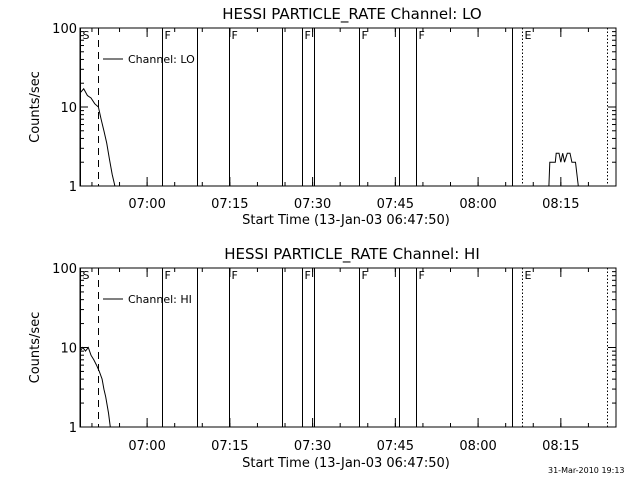 The height and width of the screenshot is (480, 640). I want to click on chart-title: HESSI PARTICLE_RATE Channel: HI, so click(352, 254).